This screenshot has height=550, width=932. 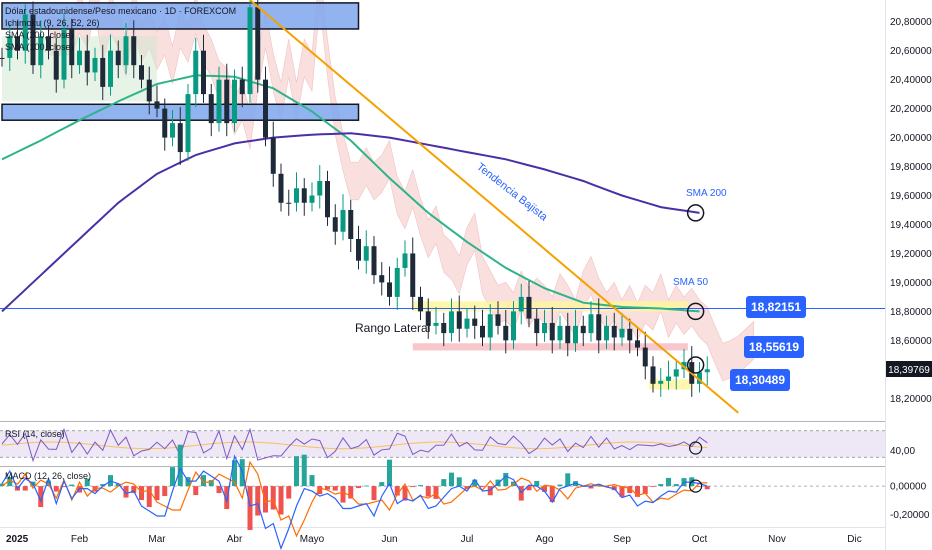 What do you see at coordinates (774, 347) in the screenshot?
I see `level-label-2: 18,55619` at bounding box center [774, 347].